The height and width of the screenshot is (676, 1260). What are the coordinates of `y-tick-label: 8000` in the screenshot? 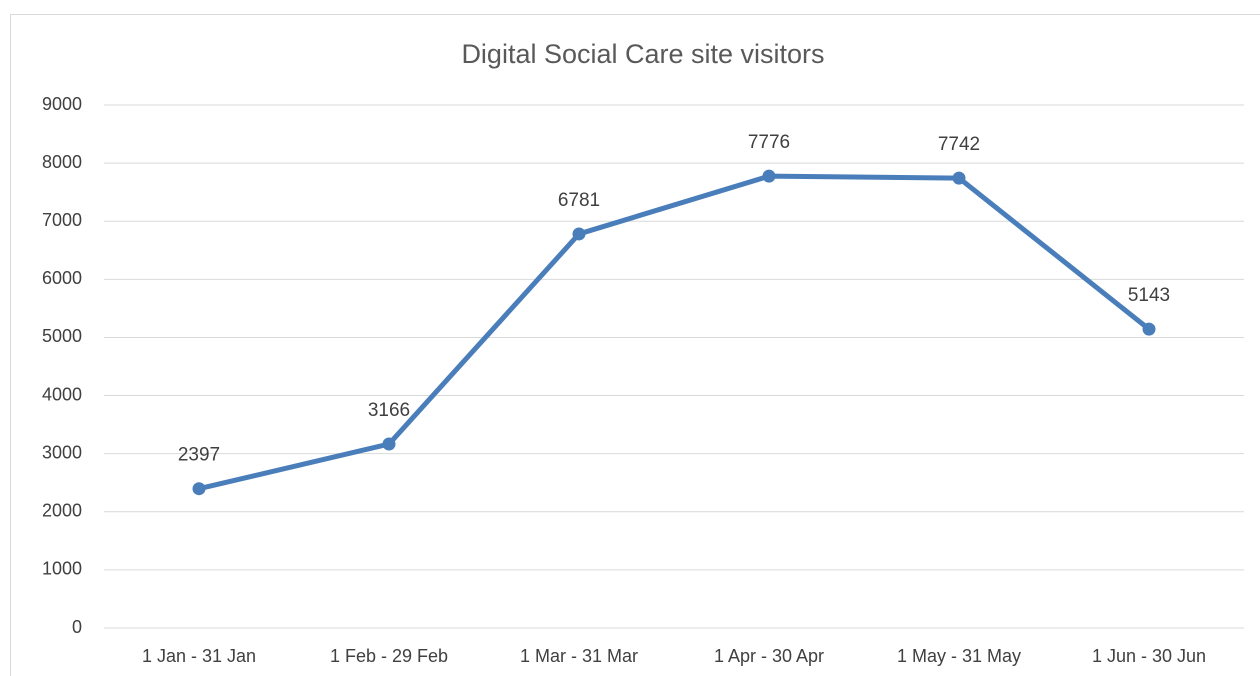 It's located at (62, 162).